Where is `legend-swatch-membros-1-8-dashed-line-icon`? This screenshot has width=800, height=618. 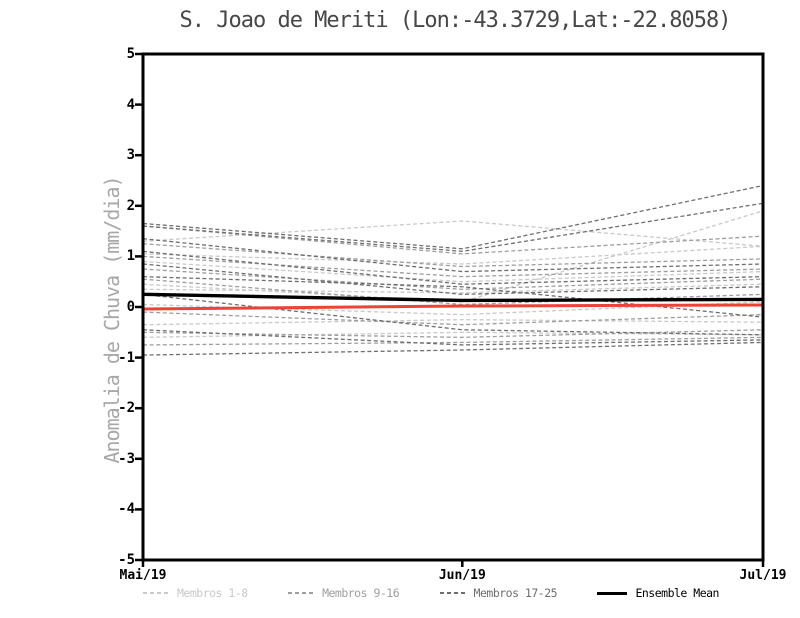 legend-swatch-membros-1-8-dashed-line-icon is located at coordinates (156, 593).